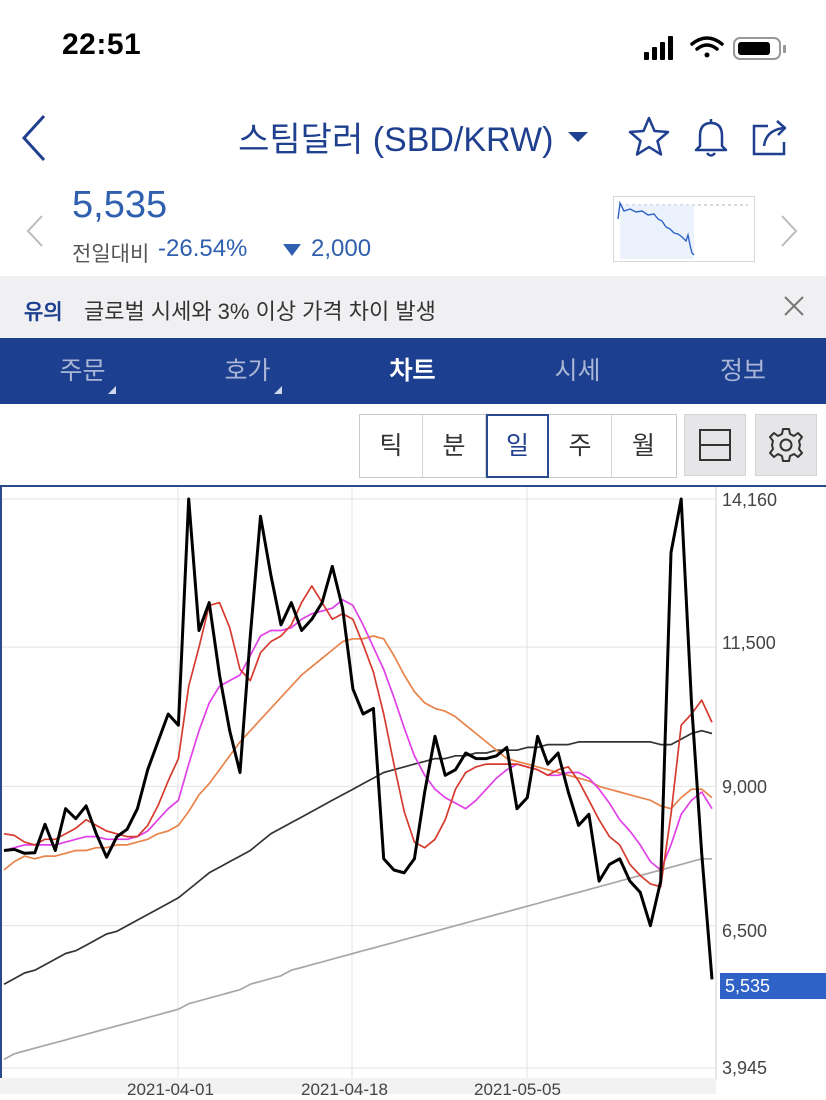  I want to click on mini-chart, so click(684, 229).